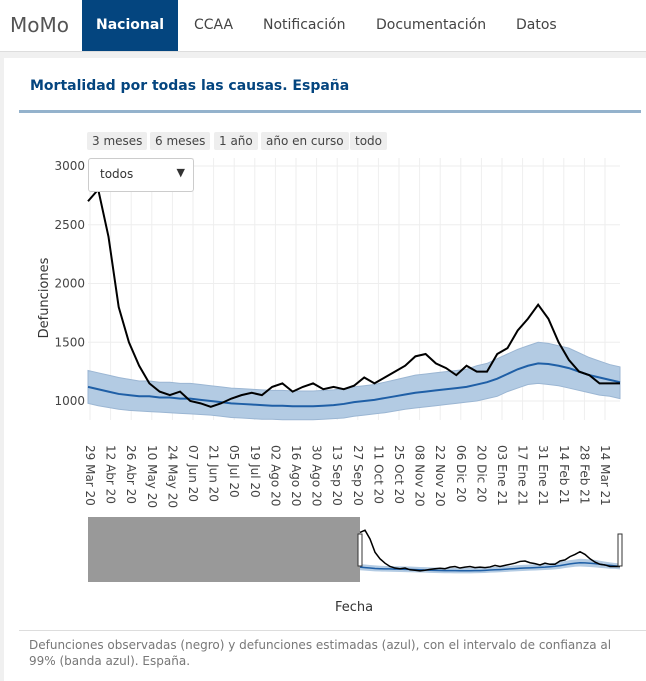 The image size is (646, 681). What do you see at coordinates (317, 475) in the screenshot?
I see `x-tick-label: 30 Ago 20` at bounding box center [317, 475].